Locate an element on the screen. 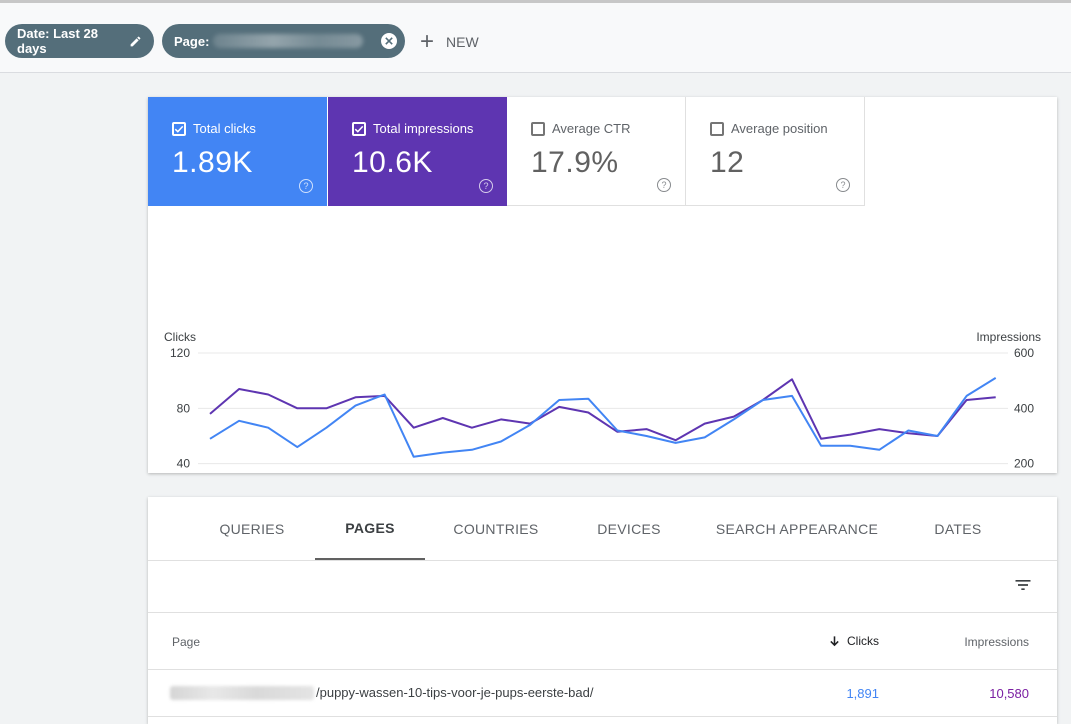 The image size is (1071, 724). metric-value: 10.6K is located at coordinates (392, 162).